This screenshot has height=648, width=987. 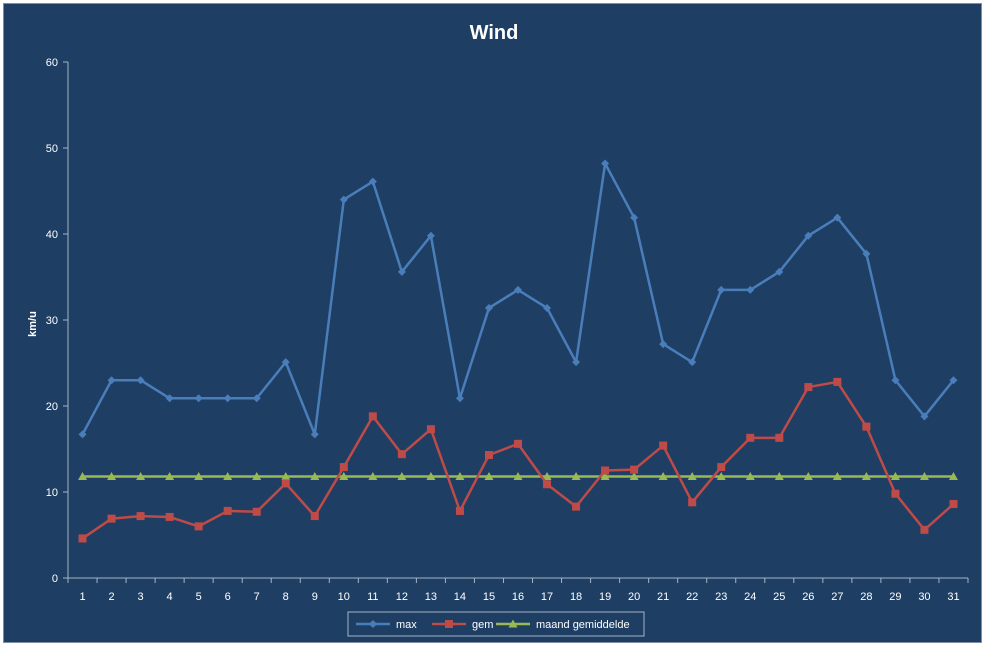 I want to click on series-maand-gemiddelde, so click(x=518, y=476).